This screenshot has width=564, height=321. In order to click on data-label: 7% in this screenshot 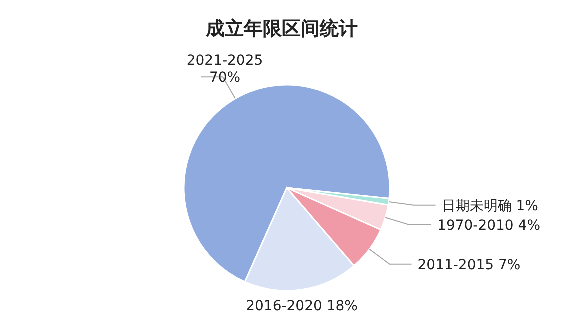, I will do `click(509, 265)`.